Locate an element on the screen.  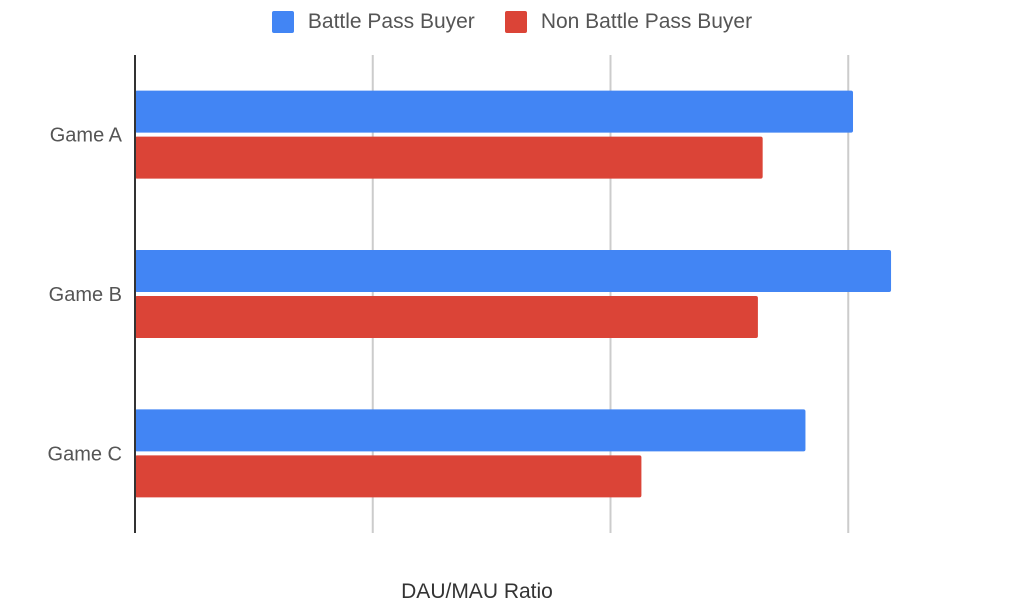
bar-game-b-battle-pass-buyer is located at coordinates (513, 271).